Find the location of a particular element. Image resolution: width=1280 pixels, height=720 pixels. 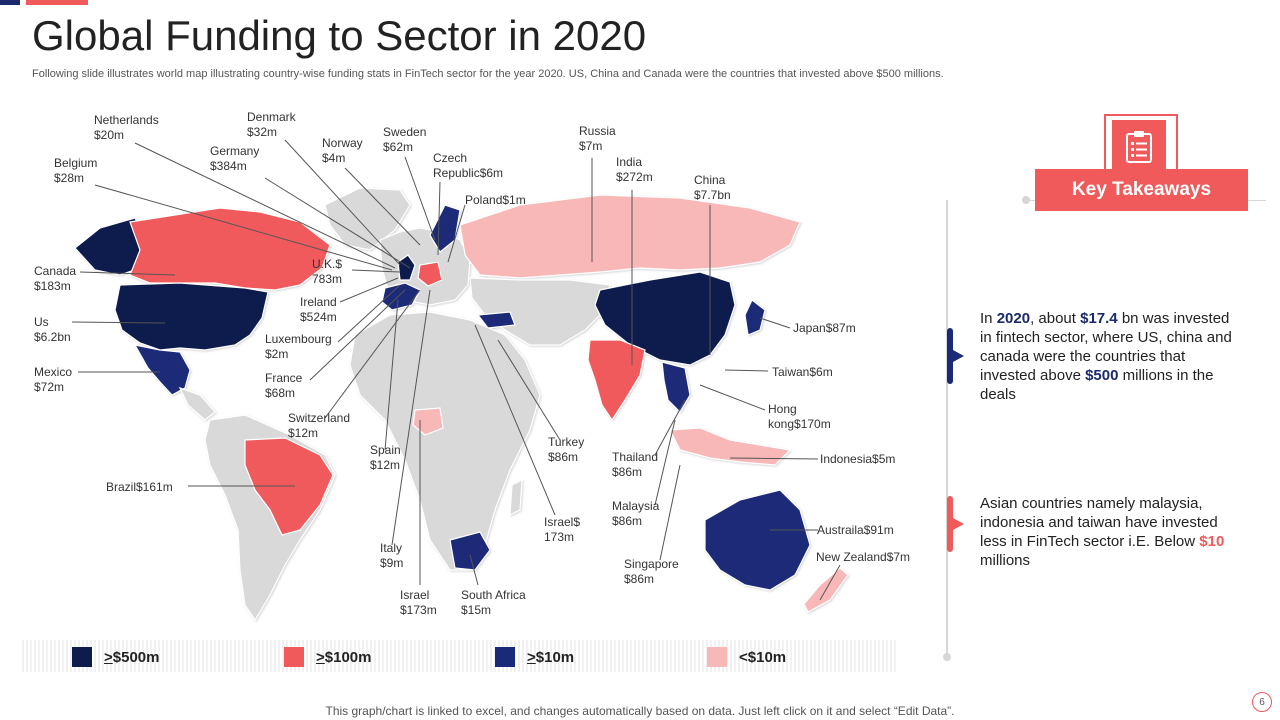

legend-item-500m: > $500m is located at coordinates (115, 657).